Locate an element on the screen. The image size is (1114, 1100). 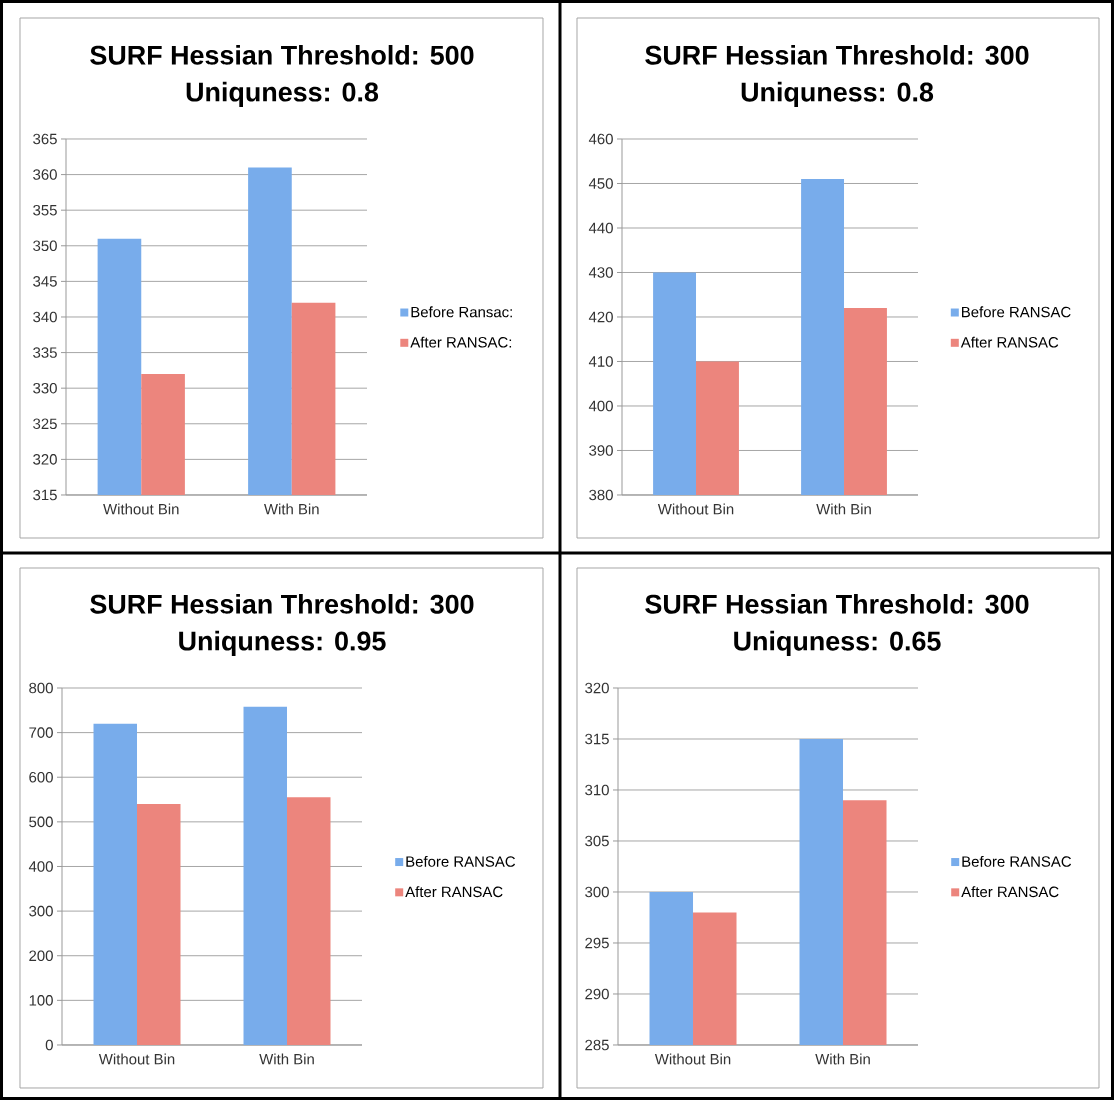
y-tick-label: 450 is located at coordinates (600, 183).